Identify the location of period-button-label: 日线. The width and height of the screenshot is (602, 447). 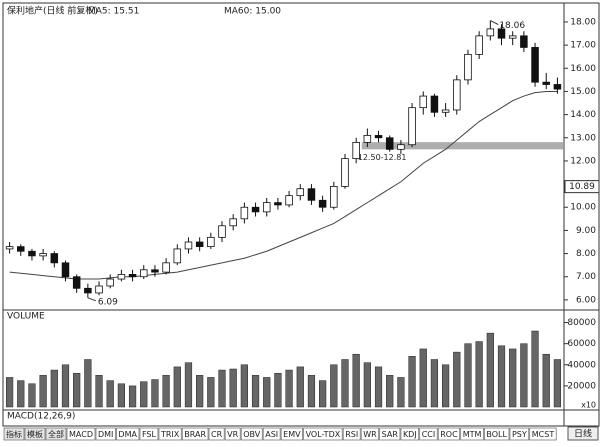
(583, 434).